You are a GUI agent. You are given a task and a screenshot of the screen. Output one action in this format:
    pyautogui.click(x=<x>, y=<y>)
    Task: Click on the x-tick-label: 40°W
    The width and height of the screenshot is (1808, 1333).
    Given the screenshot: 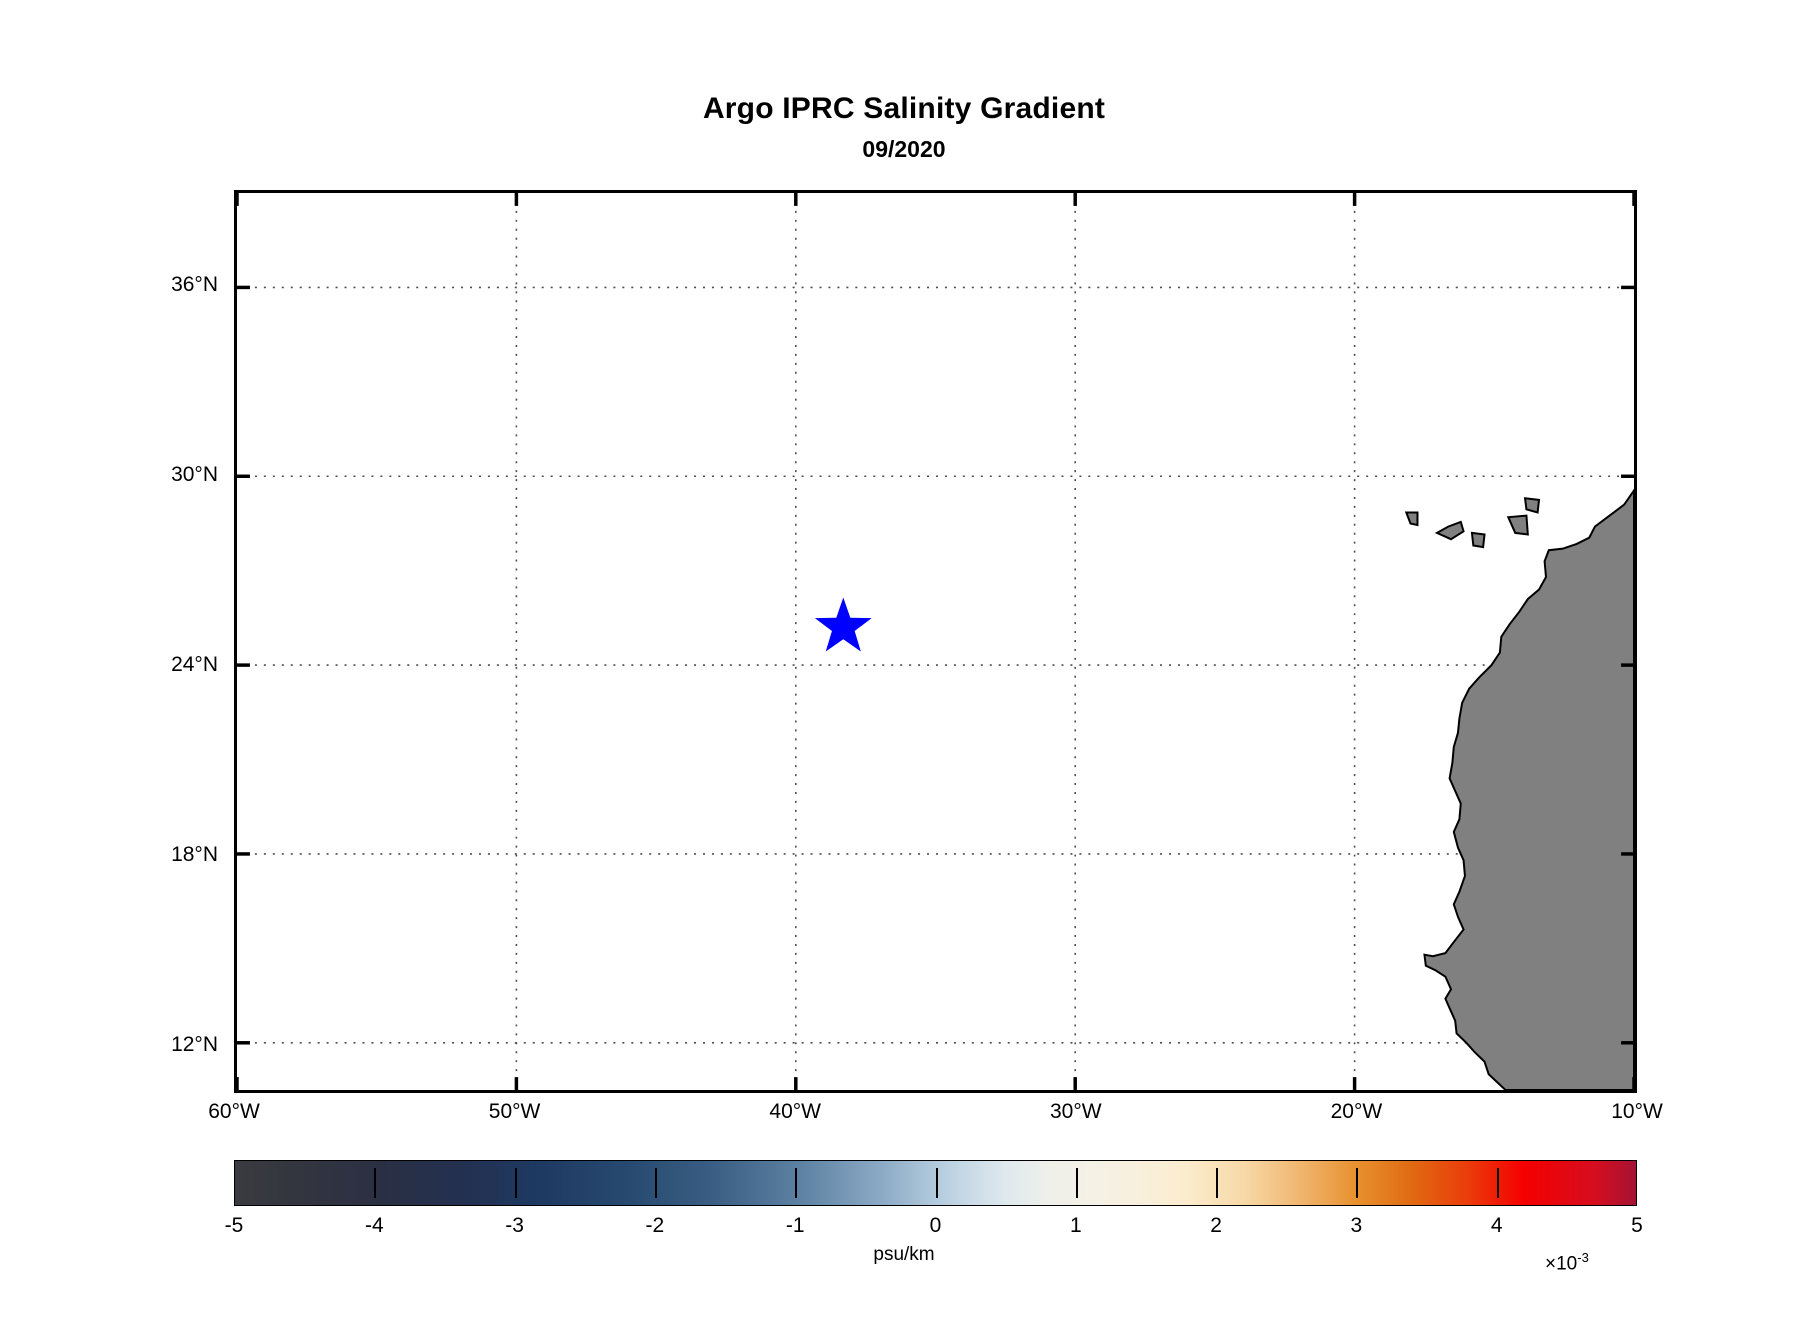 What is the action you would take?
    pyautogui.click(x=795, y=1111)
    